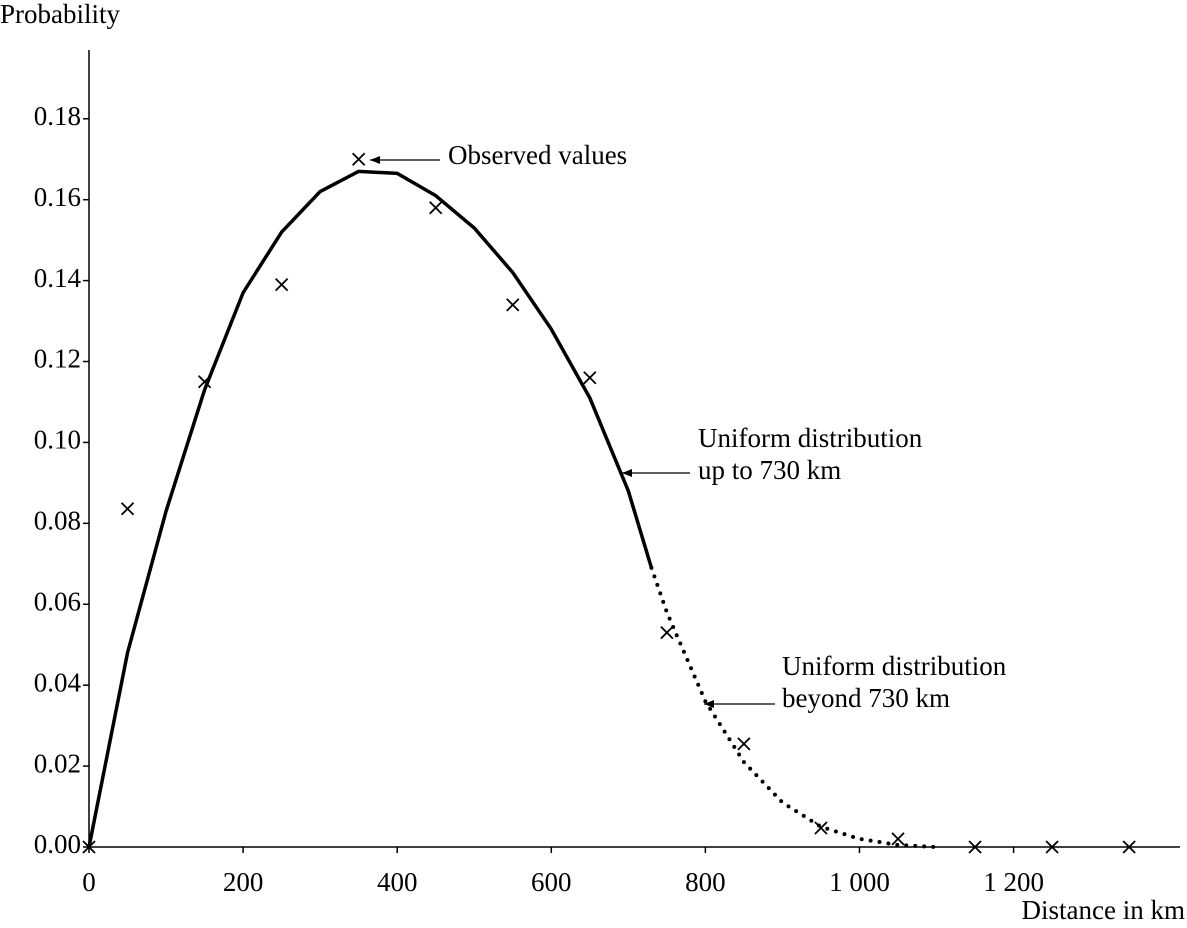 This screenshot has height=928, width=1187. Describe the element at coordinates (57, 601) in the screenshot. I see `y-tick-label: 0.06` at that location.